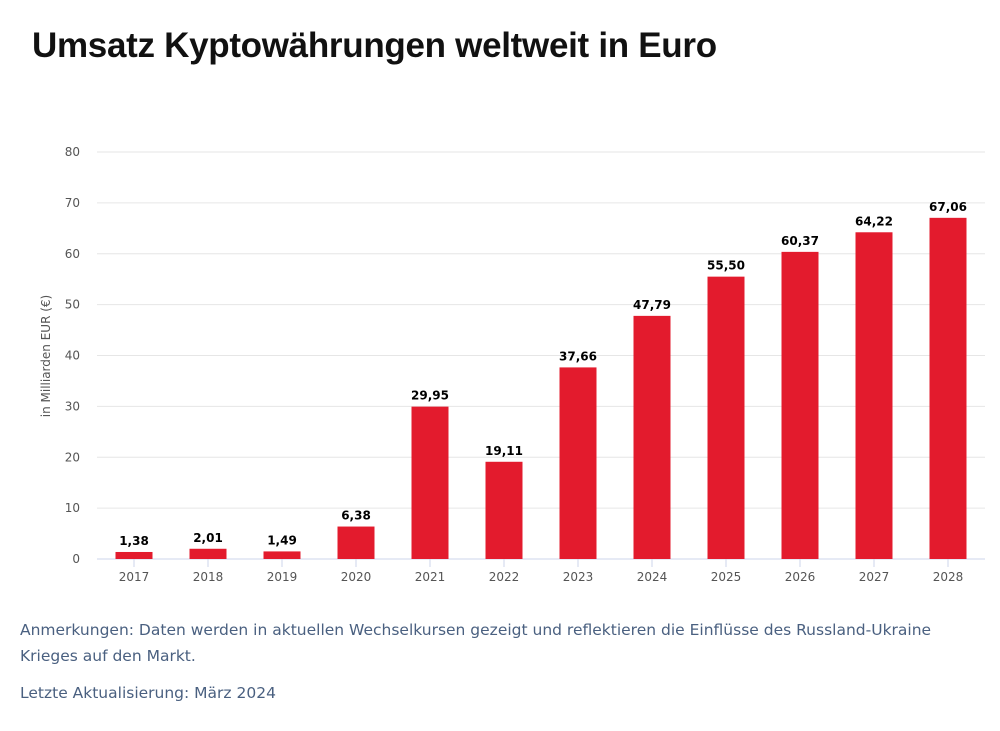  Describe the element at coordinates (282, 540) in the screenshot. I see `data-label: 1,49` at that location.